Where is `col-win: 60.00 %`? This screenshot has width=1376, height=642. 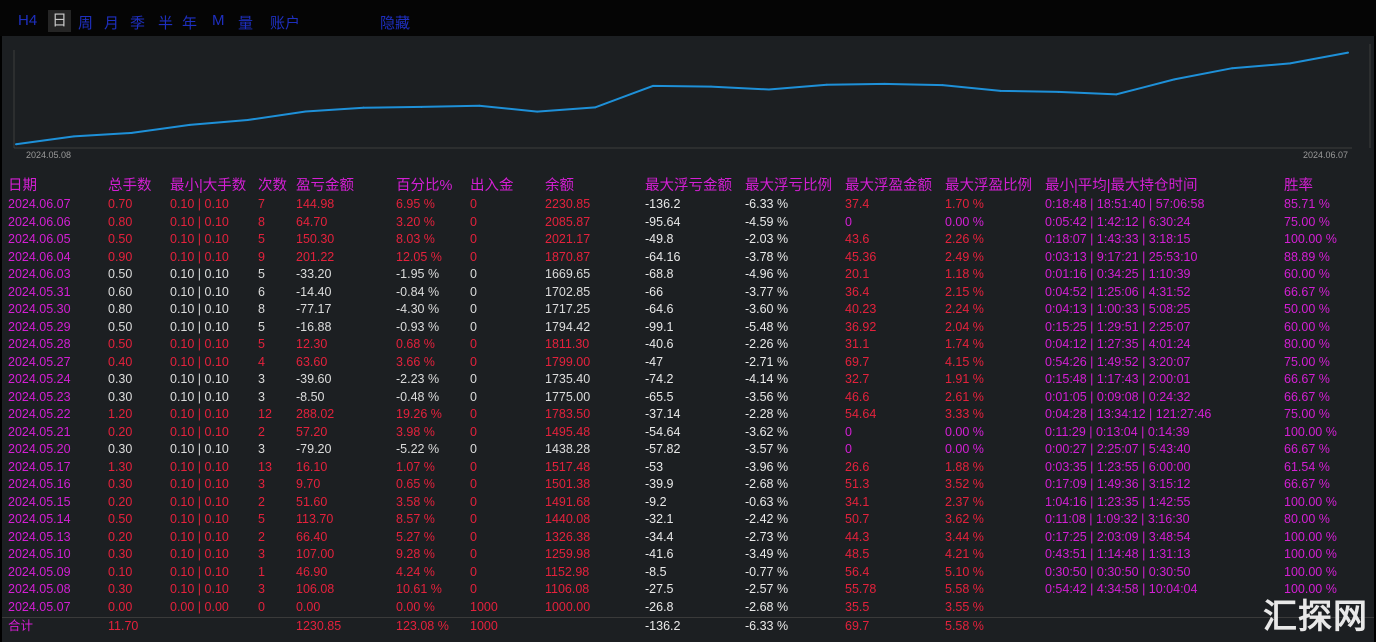
col-win: 60.00 % is located at coordinates (1307, 326).